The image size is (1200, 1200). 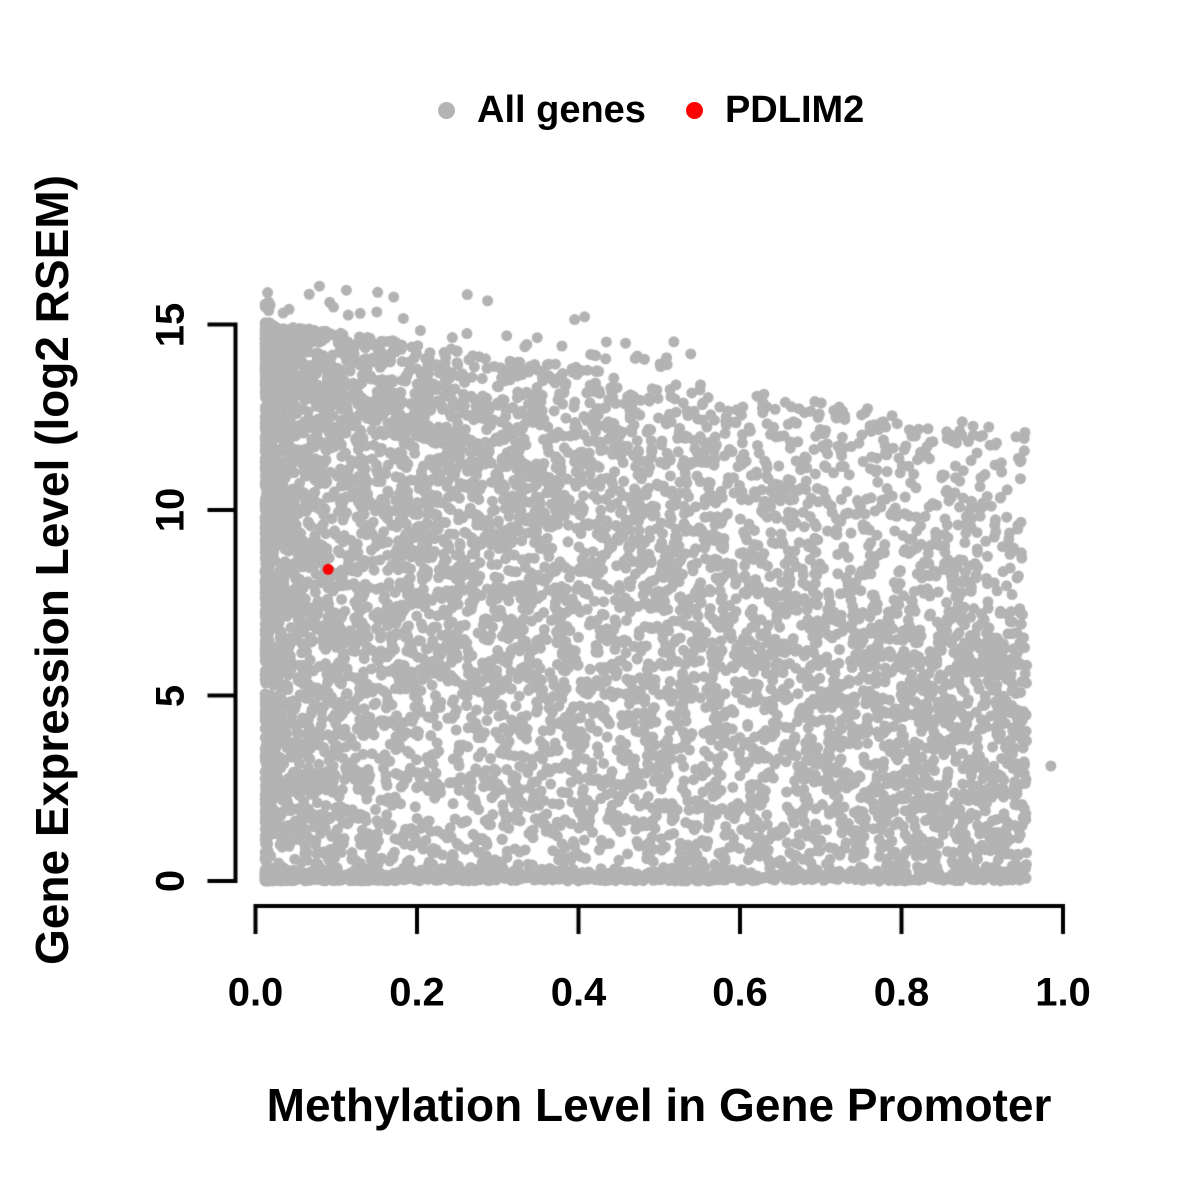 What do you see at coordinates (170, 324) in the screenshot?
I see `y-tick-label: 15` at bounding box center [170, 324].